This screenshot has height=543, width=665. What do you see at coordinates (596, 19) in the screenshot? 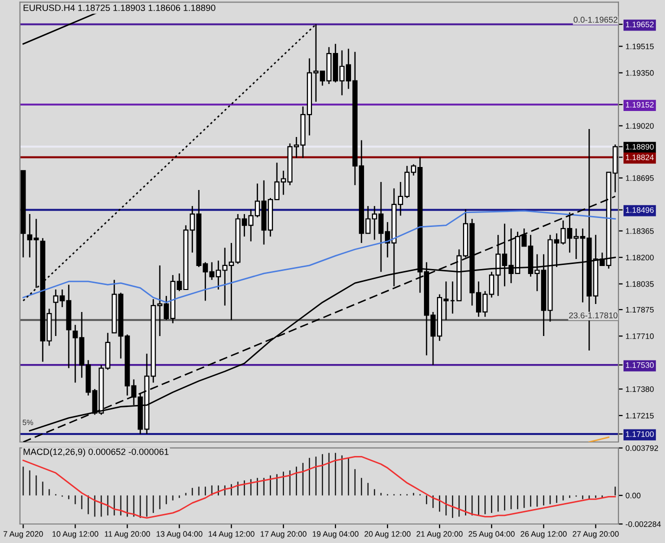
I see `annotation: 0.0-1.19652` at bounding box center [596, 19].